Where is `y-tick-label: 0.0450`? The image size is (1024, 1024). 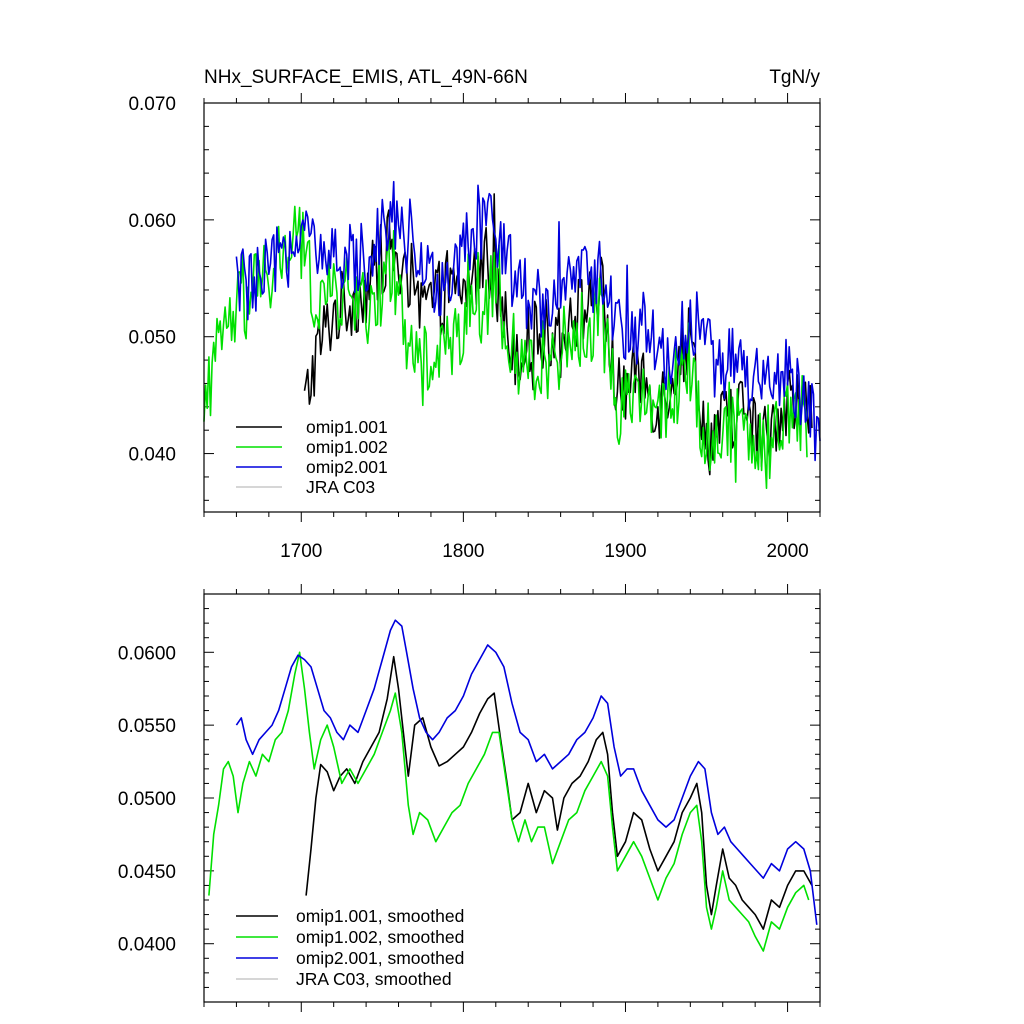 y-tick-label: 0.0450 is located at coordinates (147, 872).